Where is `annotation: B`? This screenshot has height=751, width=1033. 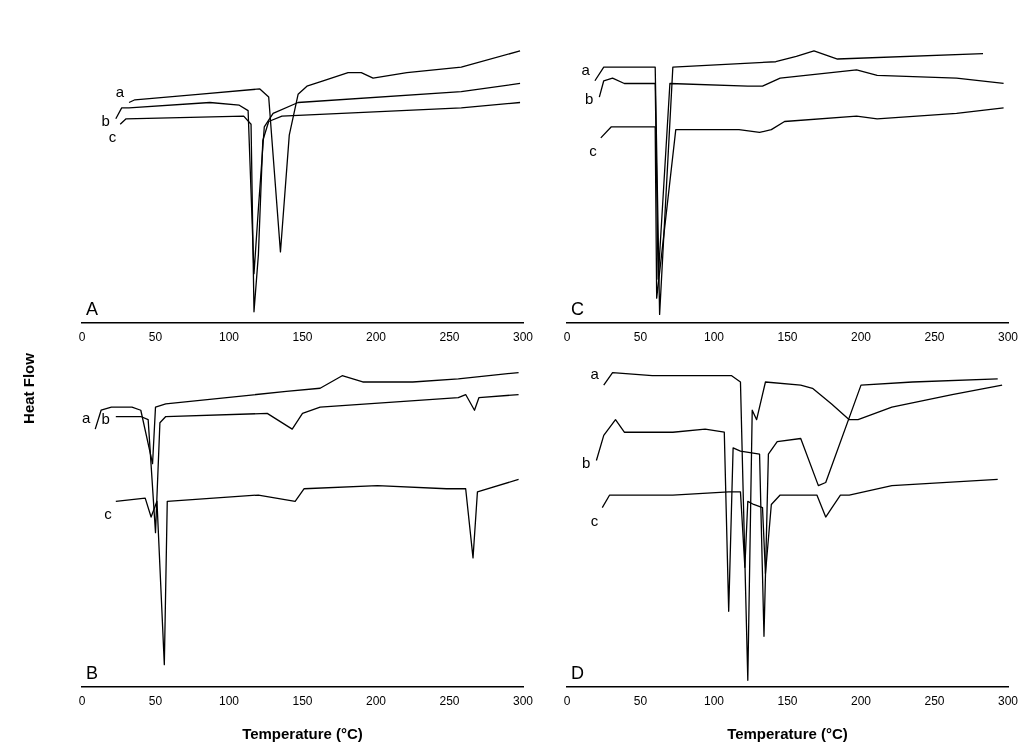
annotation: B is located at coordinates (92, 672).